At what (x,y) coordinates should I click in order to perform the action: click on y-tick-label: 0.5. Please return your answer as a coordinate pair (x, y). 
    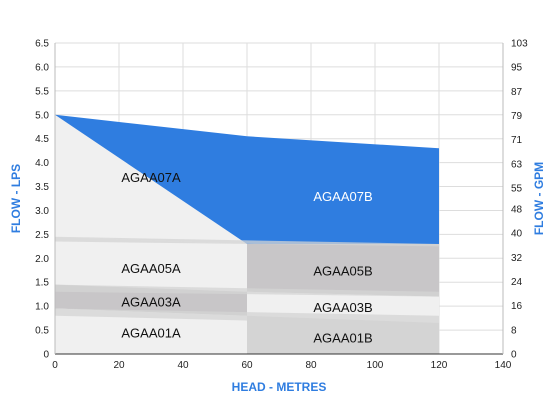
    Looking at the image, I should click on (42, 331).